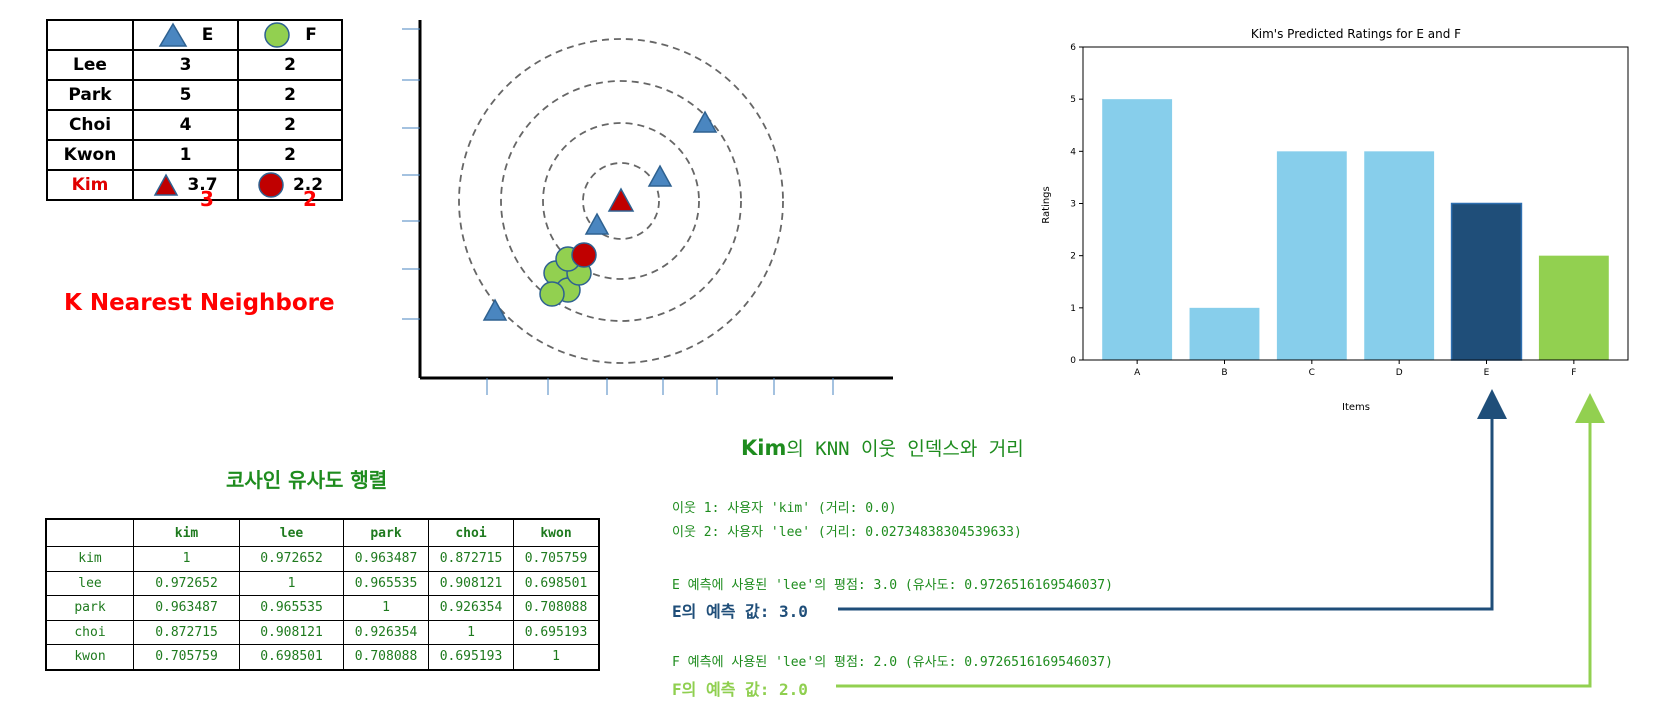  I want to click on y-tick-label: 3, so click(1073, 205).